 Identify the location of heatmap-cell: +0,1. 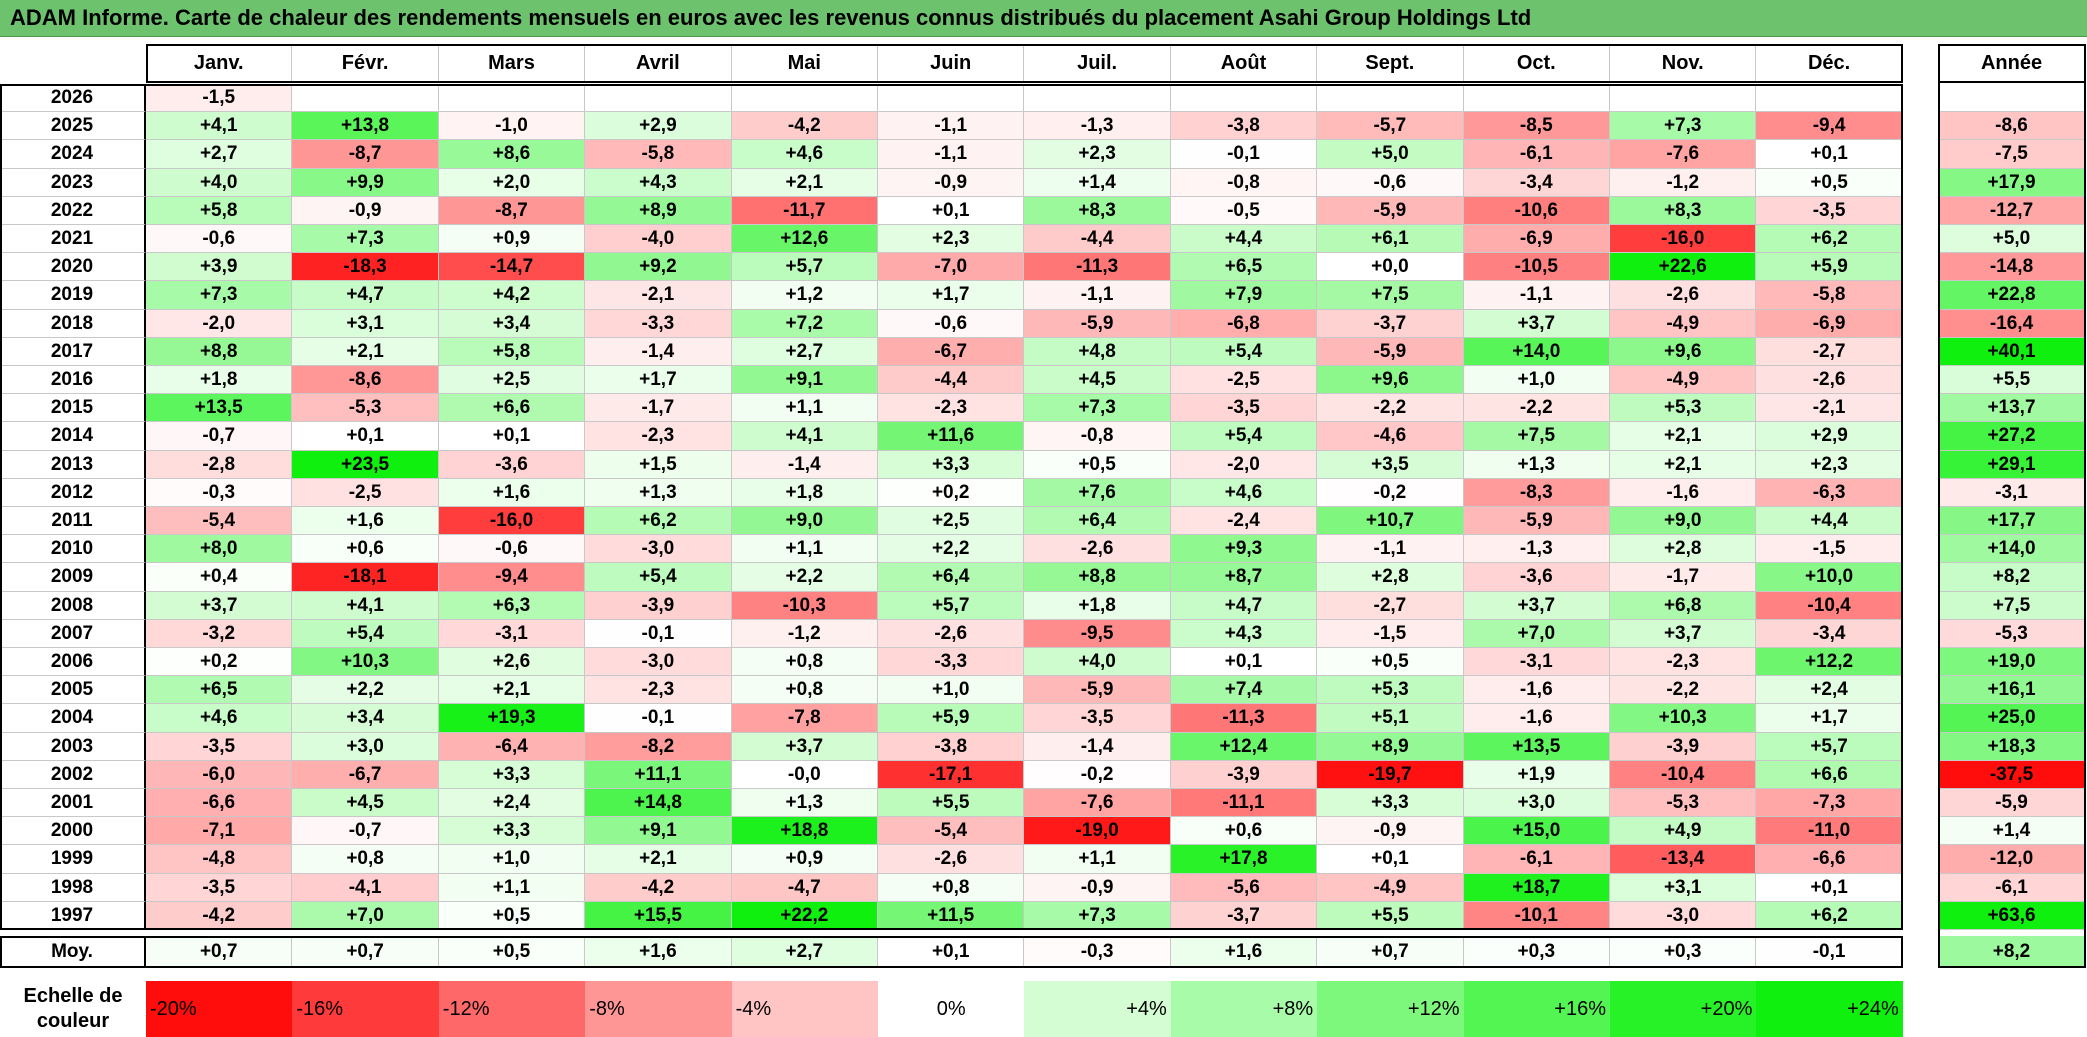
(1390, 859).